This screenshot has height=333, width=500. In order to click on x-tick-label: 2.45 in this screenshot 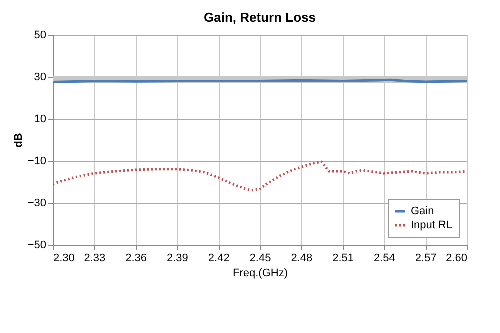, I will do `click(261, 258)`.